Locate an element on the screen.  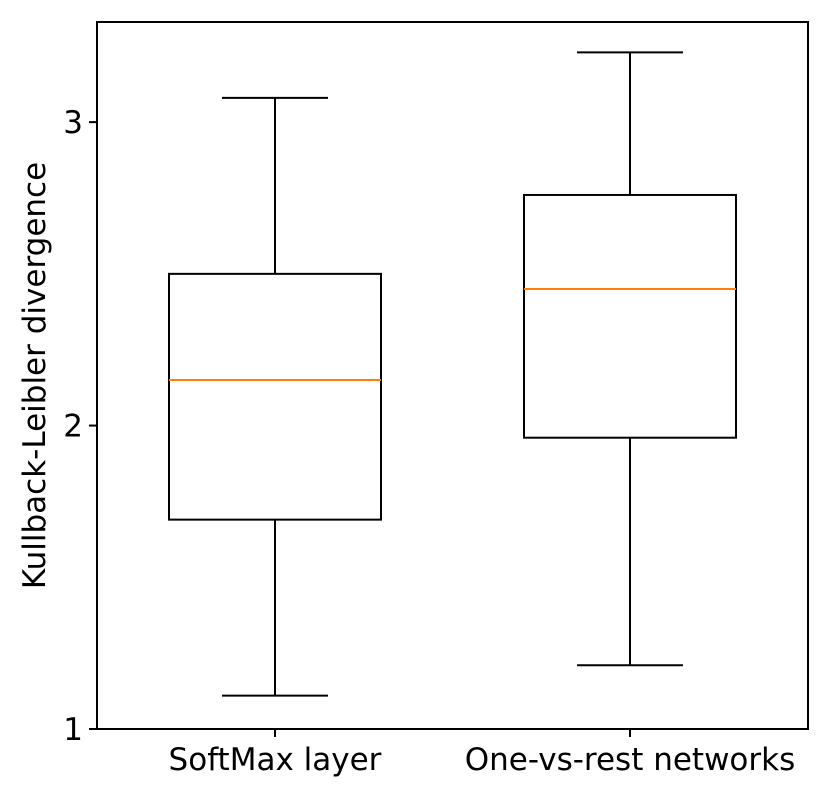
y-axis: 1 2 3 is located at coordinates (80, 426).